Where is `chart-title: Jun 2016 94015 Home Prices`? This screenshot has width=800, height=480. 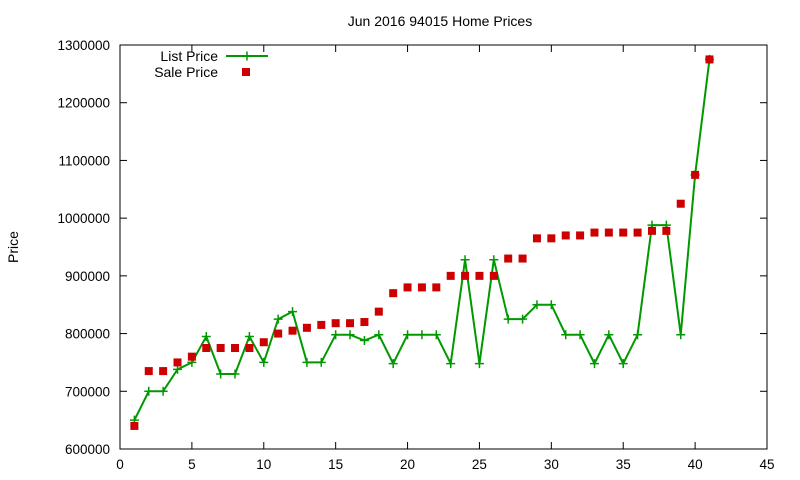
chart-title: Jun 2016 94015 Home Prices is located at coordinates (440, 21).